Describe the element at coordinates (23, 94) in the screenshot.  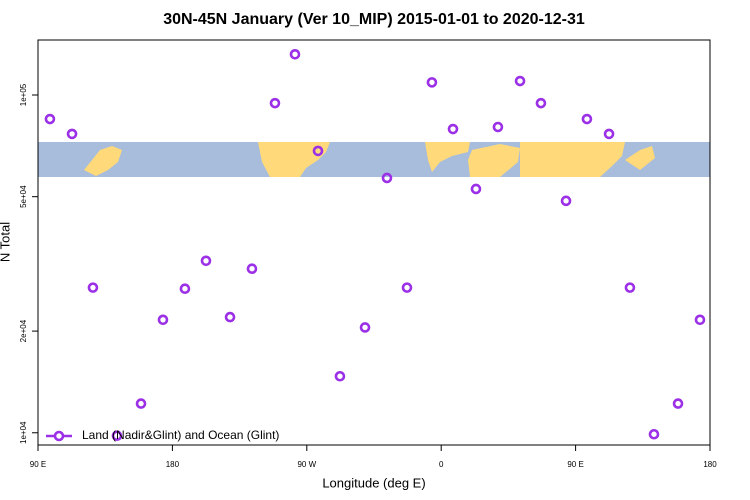
I see `y-tick-label: 1e+05` at that location.